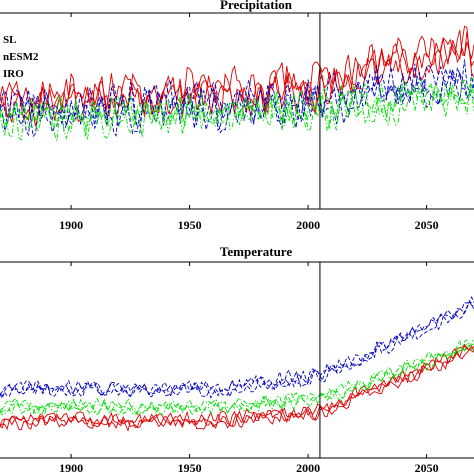  I want to click on legend-entry-3: IRO, so click(13, 74).